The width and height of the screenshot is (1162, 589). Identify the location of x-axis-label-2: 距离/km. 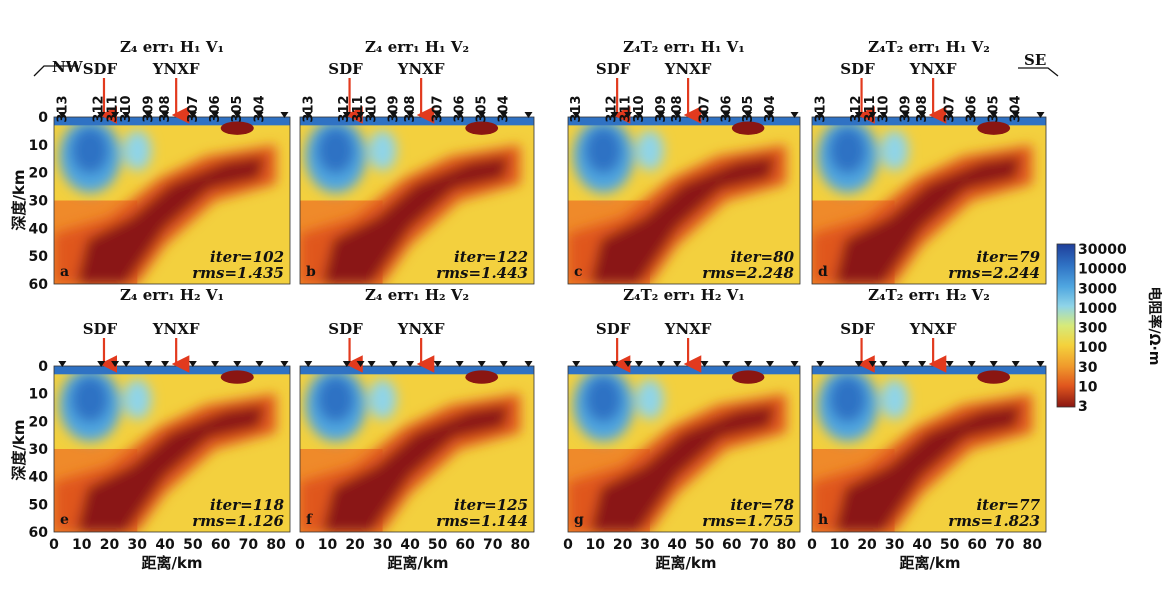
(417, 563).